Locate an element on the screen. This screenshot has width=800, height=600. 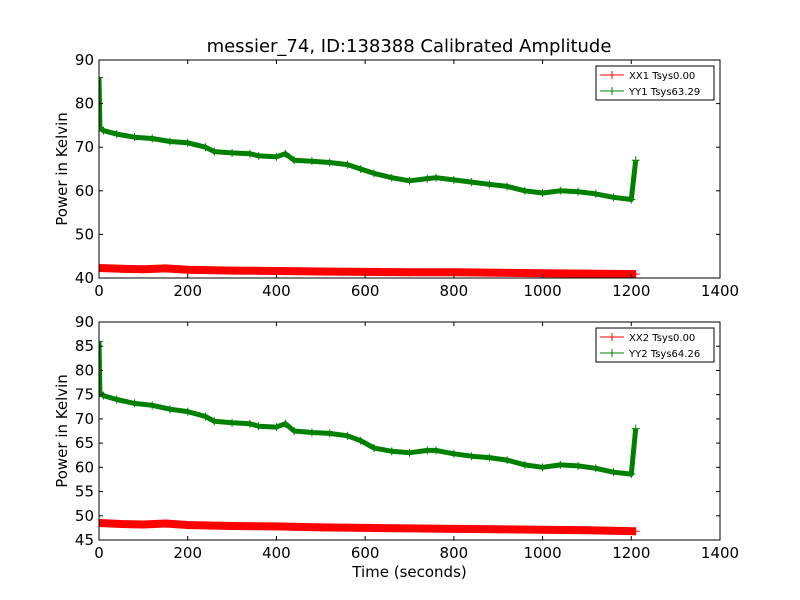
legend-entry-label: XX1 Tsys0.00 is located at coordinates (662, 76).